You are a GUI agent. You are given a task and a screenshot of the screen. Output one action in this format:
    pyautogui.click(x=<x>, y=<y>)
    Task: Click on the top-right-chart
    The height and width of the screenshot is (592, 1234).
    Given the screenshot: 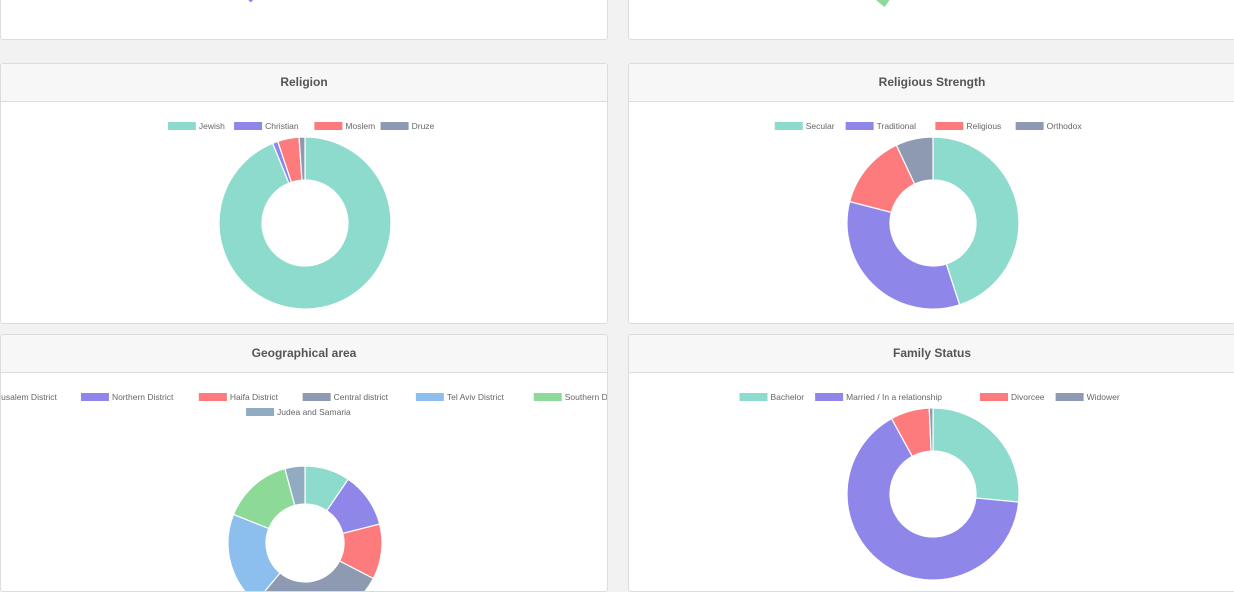 What is the action you would take?
    pyautogui.click(x=878, y=4)
    